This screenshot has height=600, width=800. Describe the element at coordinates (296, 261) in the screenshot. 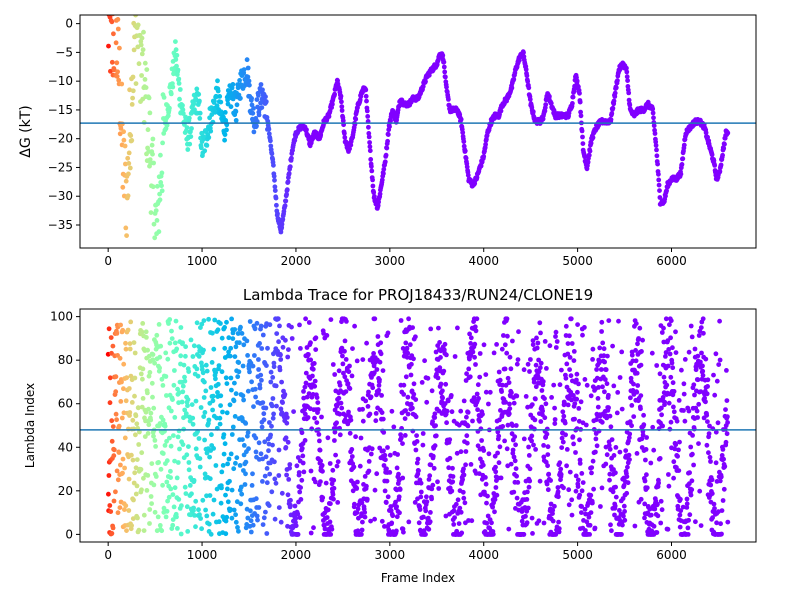

I see `delta-g-x-tick-label: 2000` at that location.